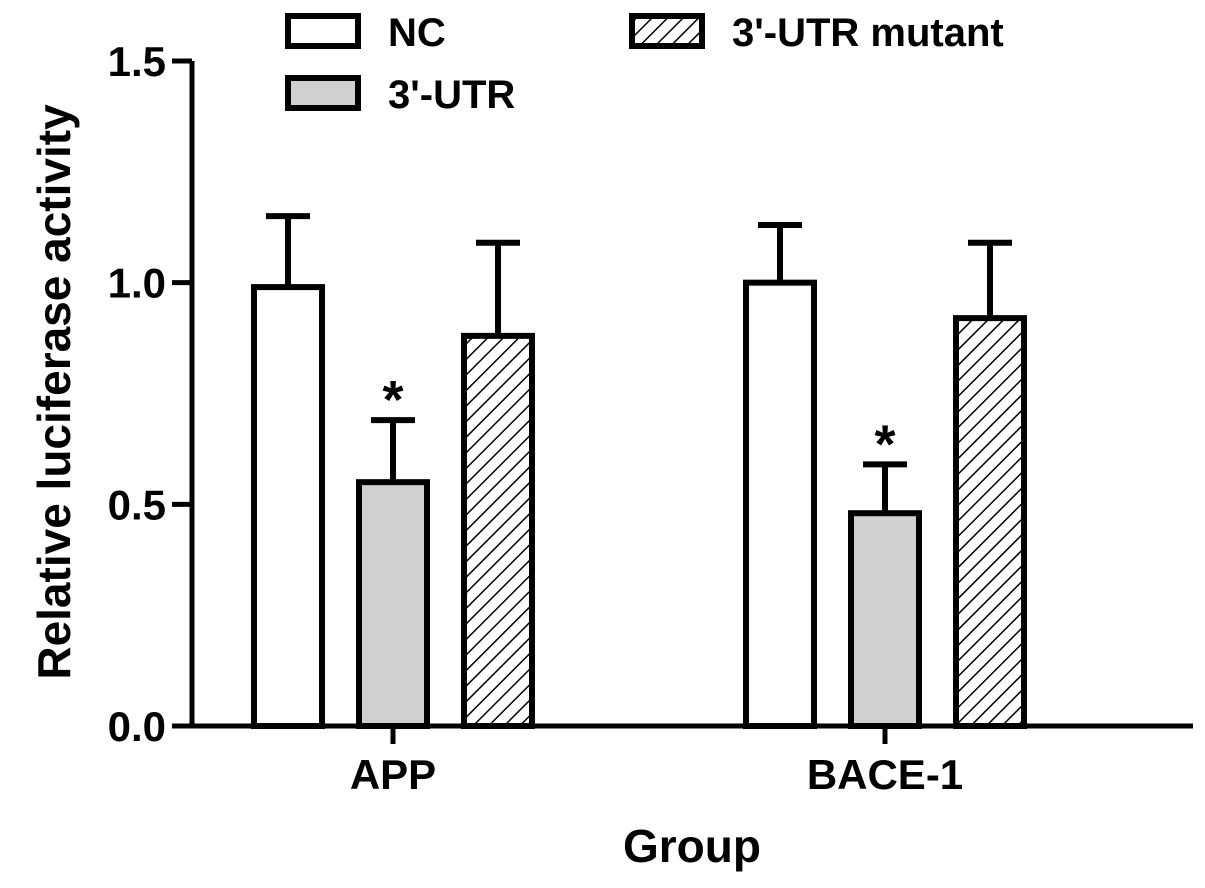 The height and width of the screenshot is (888, 1205). Describe the element at coordinates (692, 846) in the screenshot. I see `x-axis-label: Group` at that location.